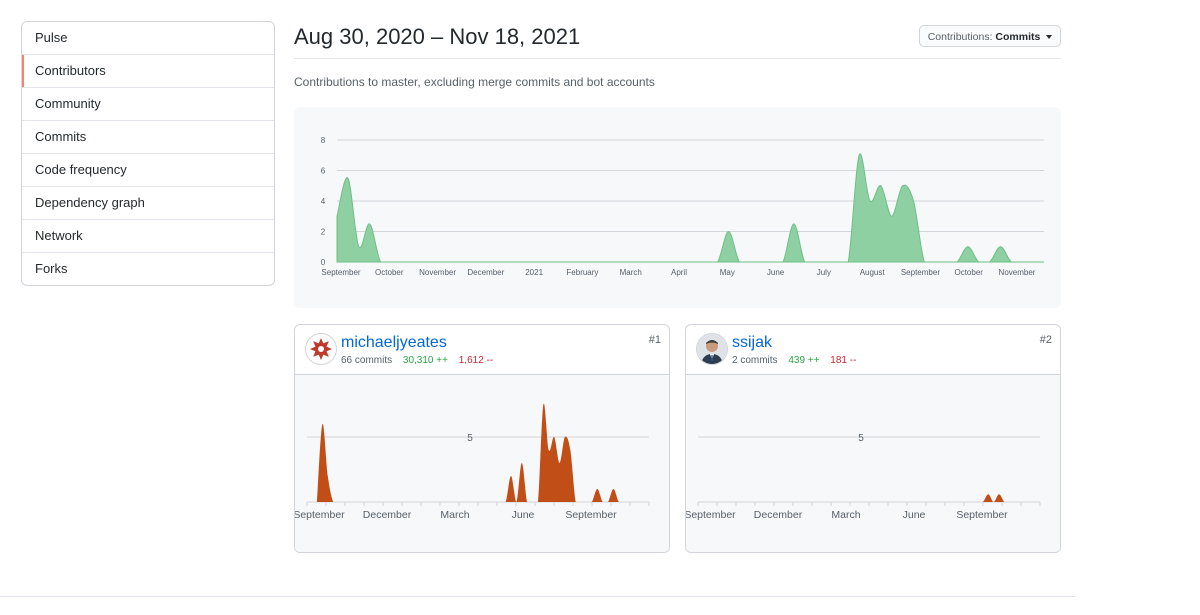  What do you see at coordinates (148, 235) in the screenshot?
I see `sidebar-item-network: Network` at bounding box center [148, 235].